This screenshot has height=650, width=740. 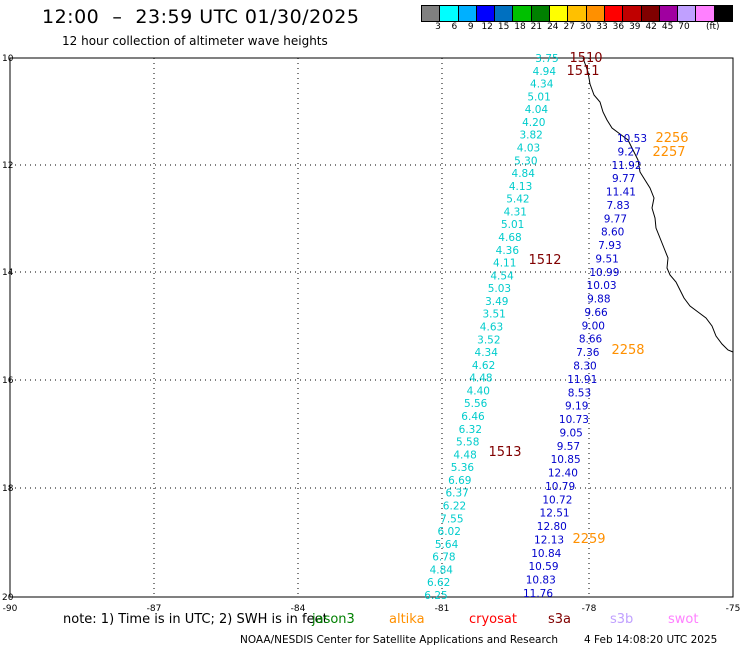 What do you see at coordinates (459, 481) in the screenshot?
I see `wave-height-value: 6.69` at bounding box center [459, 481].